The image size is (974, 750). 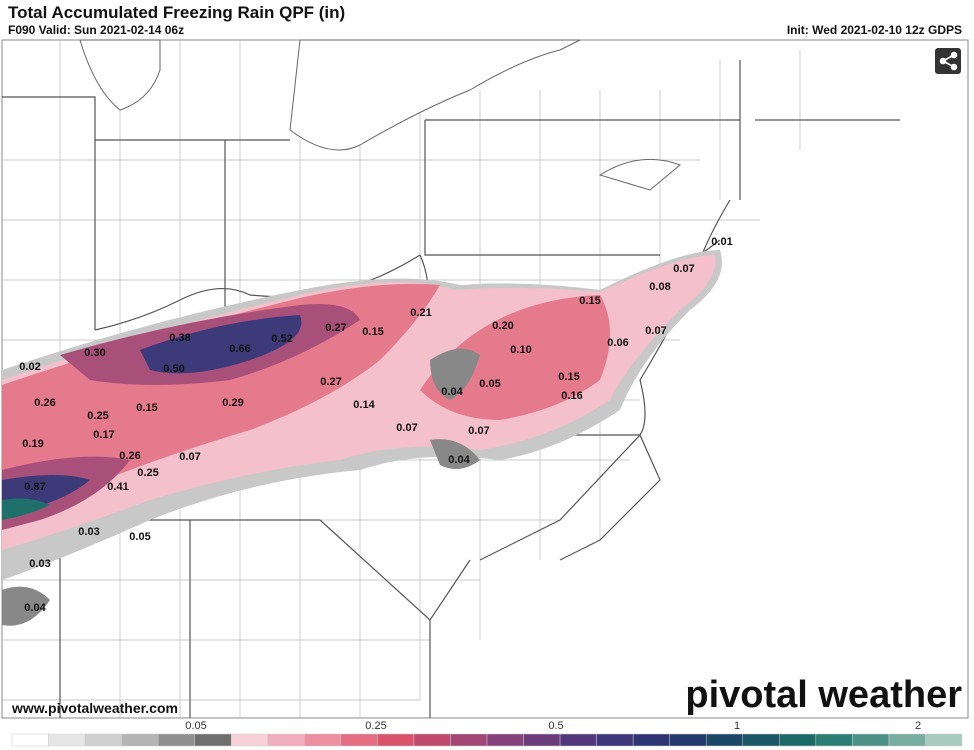 I want to click on share-button, so click(x=948, y=61).